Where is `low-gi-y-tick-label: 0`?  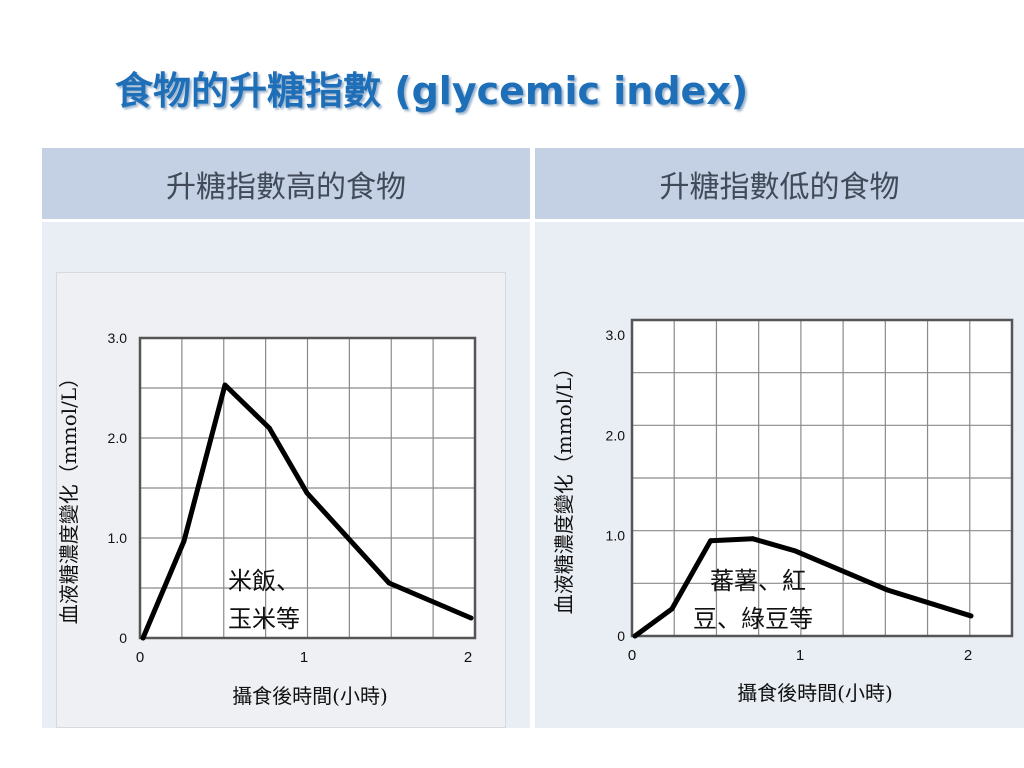 low-gi-y-tick-label: 0 is located at coordinates (621, 636).